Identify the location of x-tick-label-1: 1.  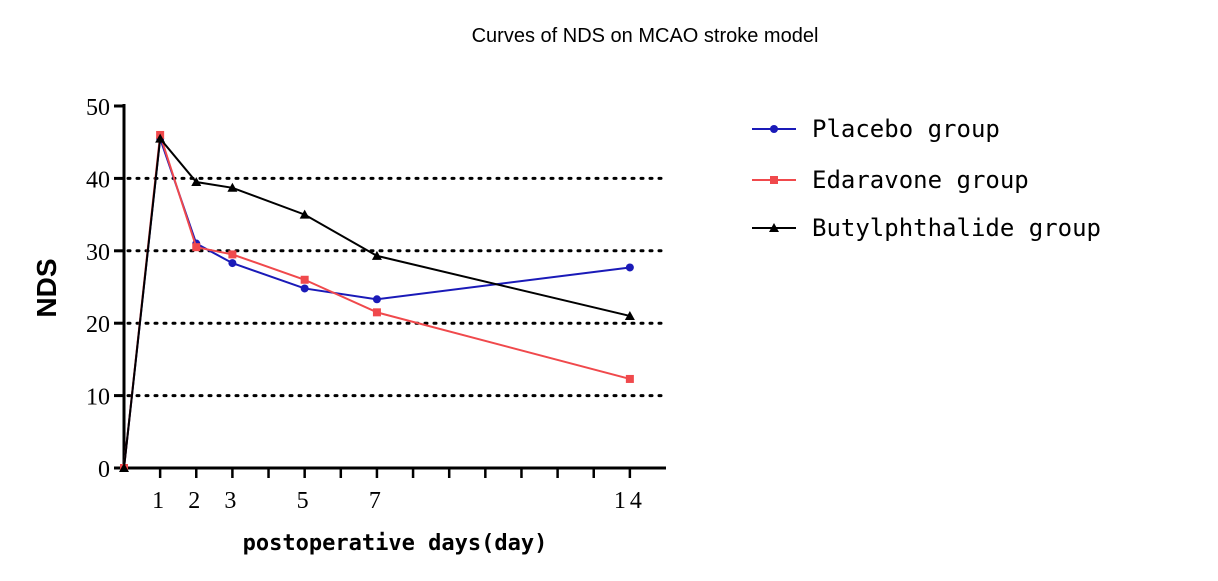
(160, 501).